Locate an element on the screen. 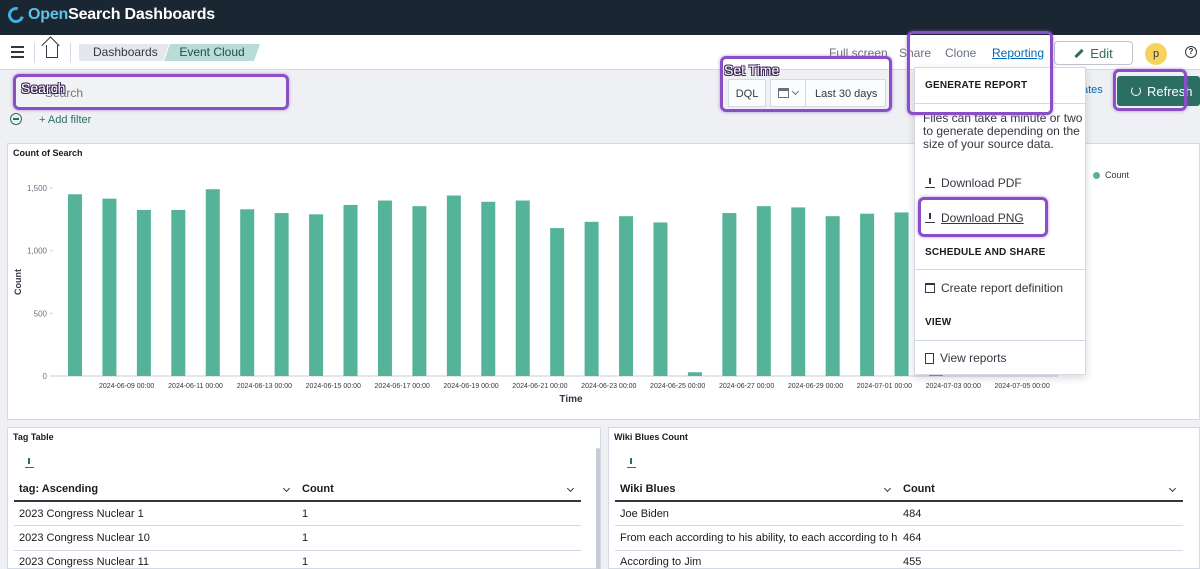  refresh-label: Refresh is located at coordinates (1170, 91).